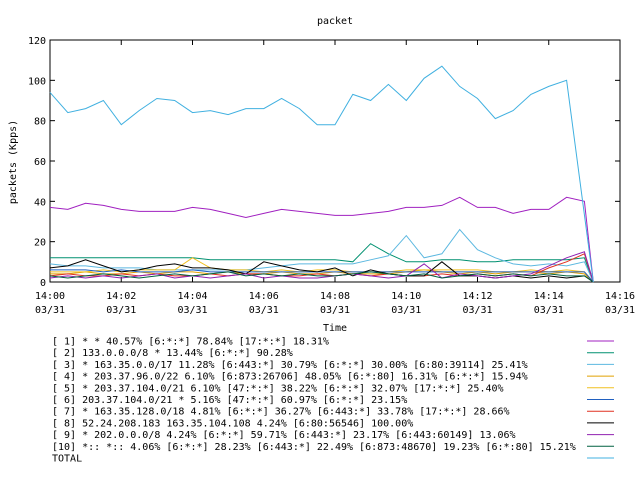 This screenshot has height=480, width=640. I want to click on y-tick-label: 20, so click(40, 243).